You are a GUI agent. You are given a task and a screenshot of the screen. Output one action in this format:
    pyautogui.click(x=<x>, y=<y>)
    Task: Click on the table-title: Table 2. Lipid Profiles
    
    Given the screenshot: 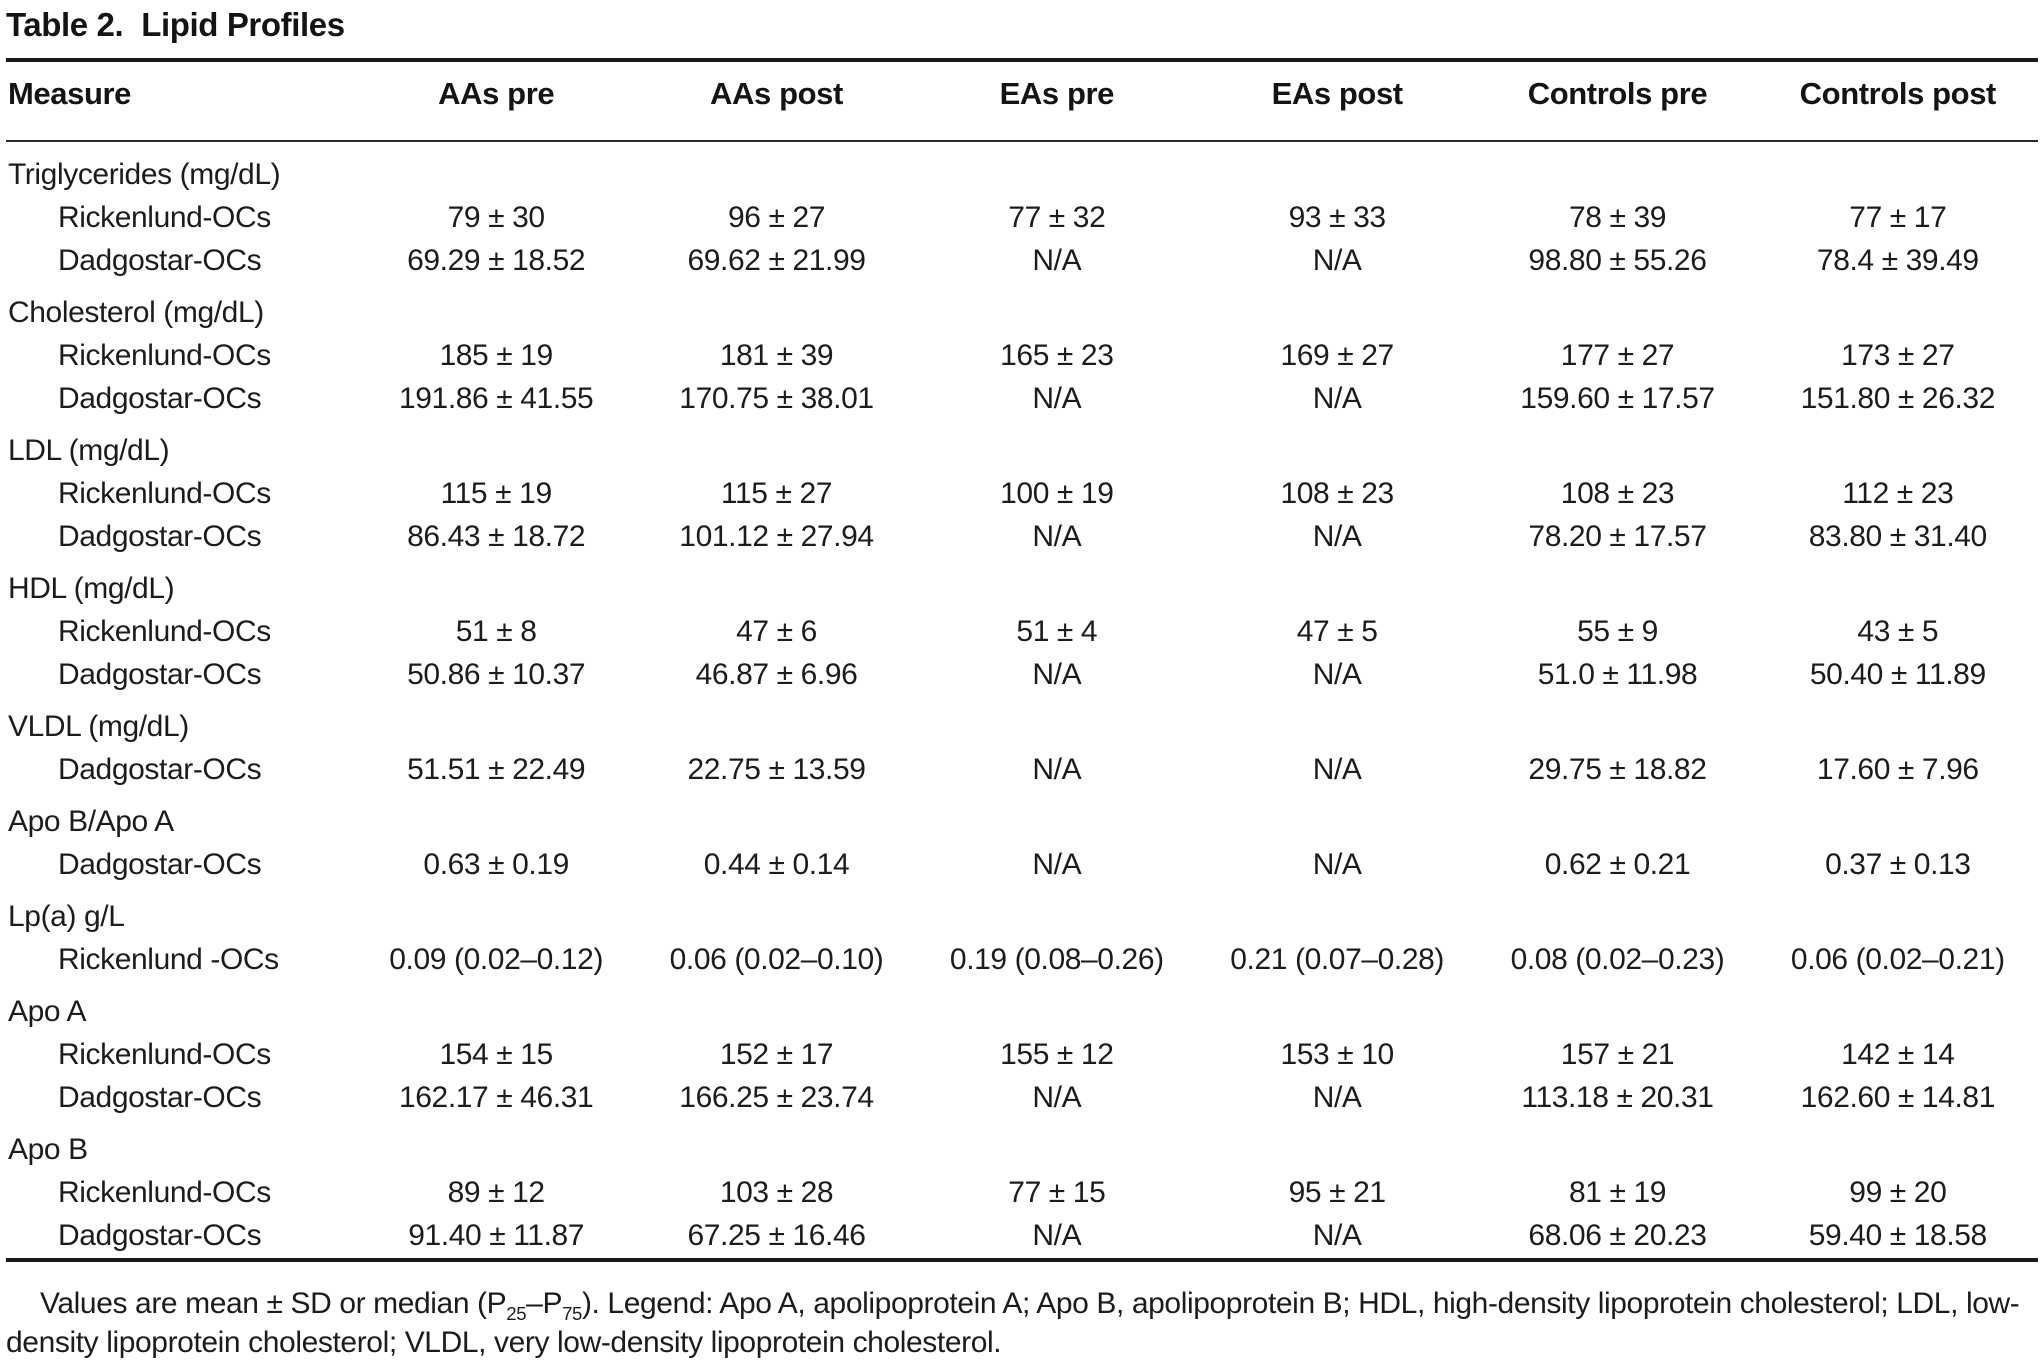 What is the action you would take?
    pyautogui.click(x=1022, y=25)
    